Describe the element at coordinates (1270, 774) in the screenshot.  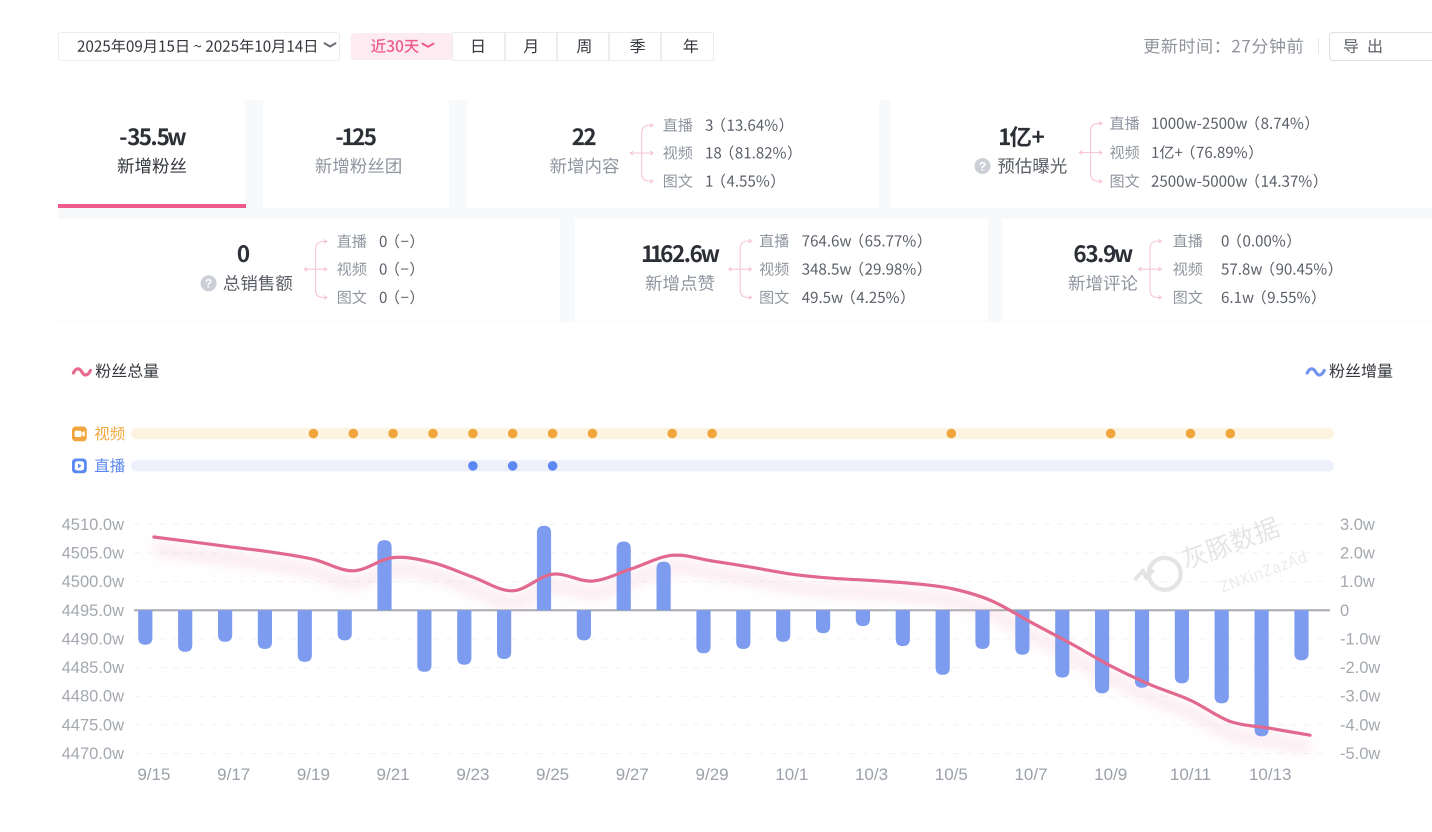
I see `svg-text: 10/13` at that location.